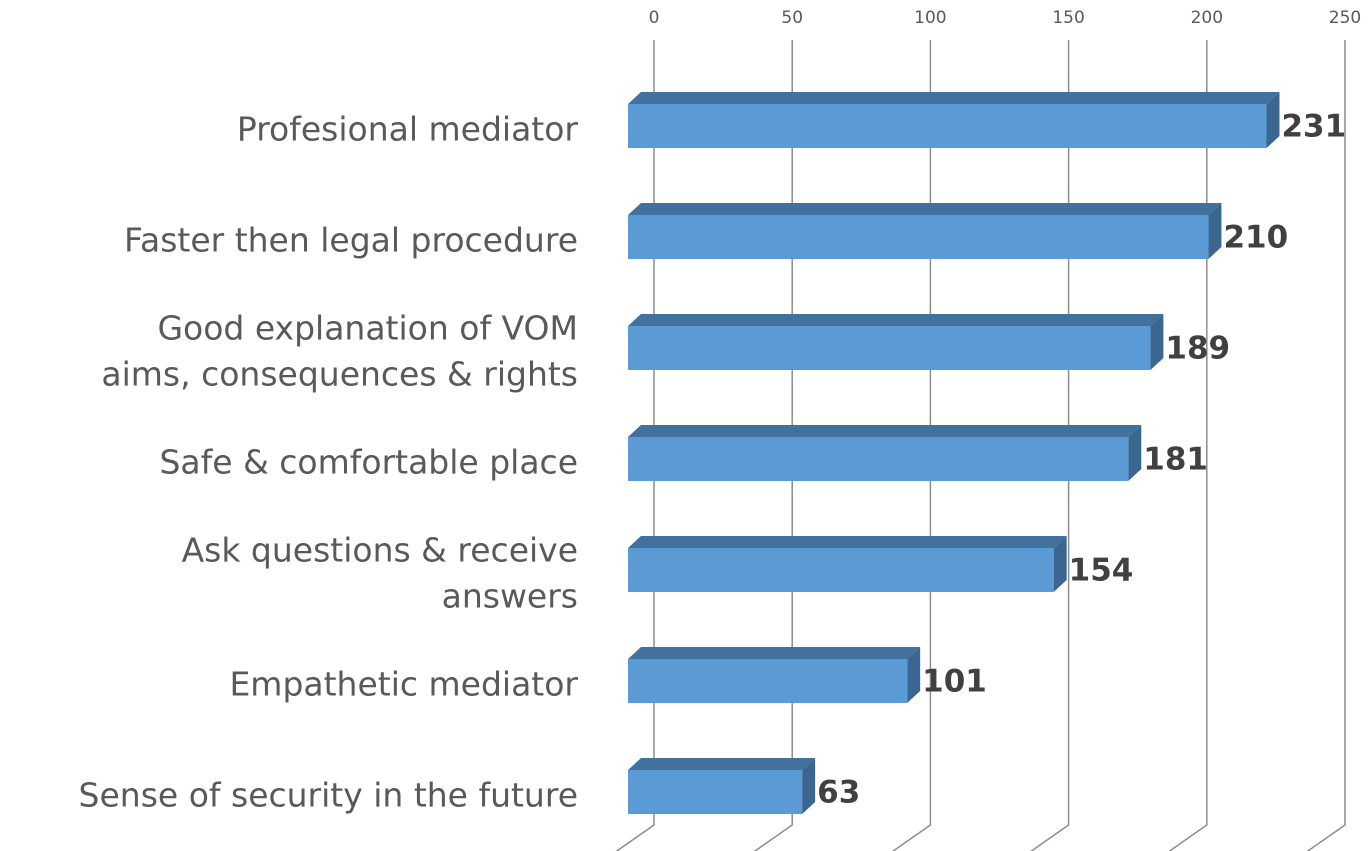  I want to click on y-tick-label: Good explanation of VOM, so click(367, 328).